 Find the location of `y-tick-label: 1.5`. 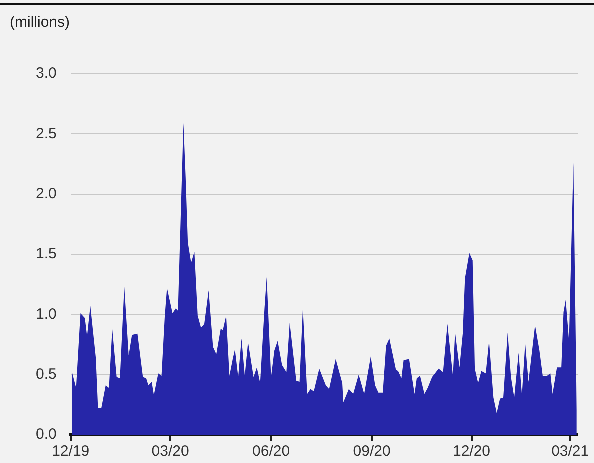

y-tick-label: 1.5 is located at coordinates (46, 254).